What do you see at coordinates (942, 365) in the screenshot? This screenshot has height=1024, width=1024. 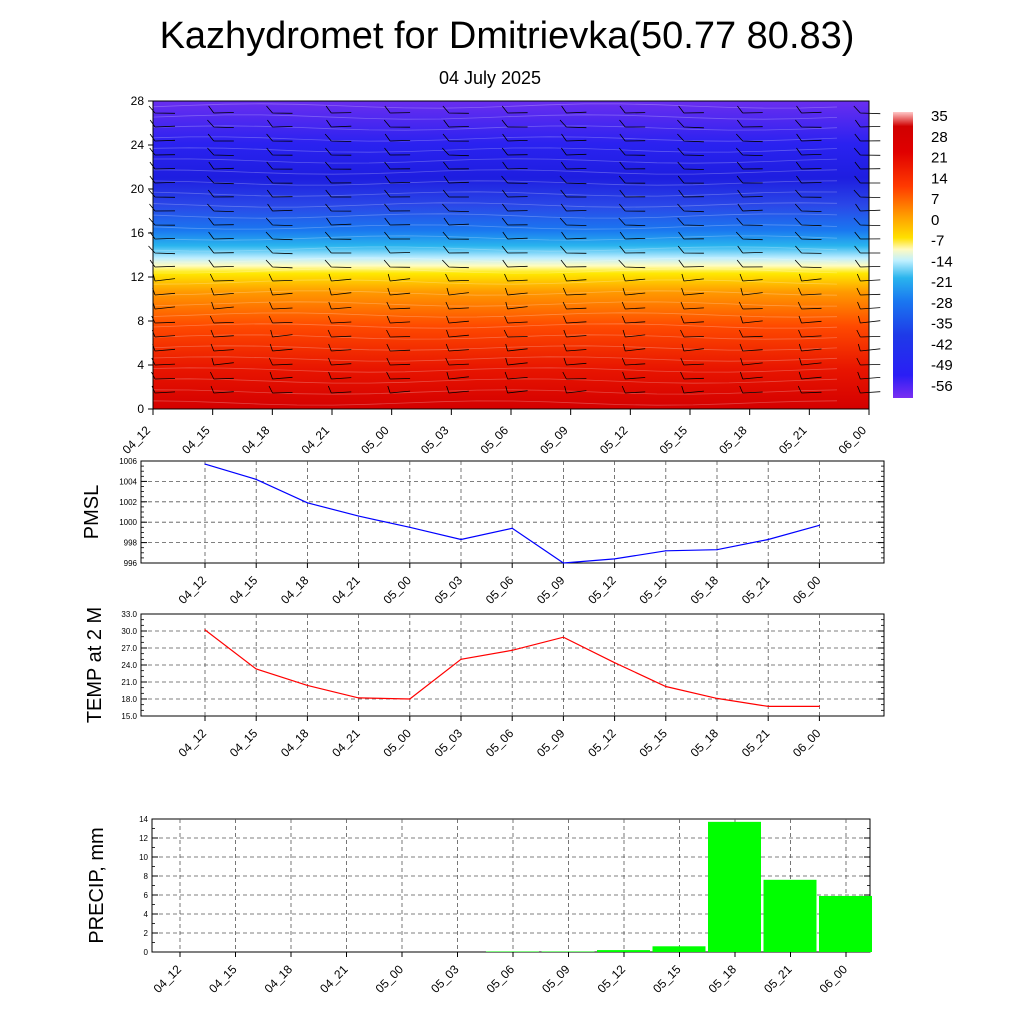 I see `colorbar-label: -49` at bounding box center [942, 365].